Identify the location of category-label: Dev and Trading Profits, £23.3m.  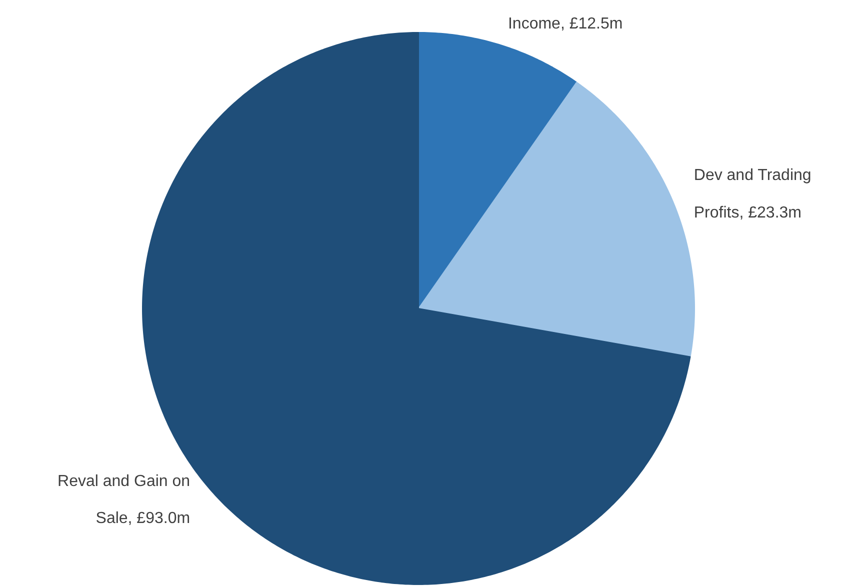
(753, 194).